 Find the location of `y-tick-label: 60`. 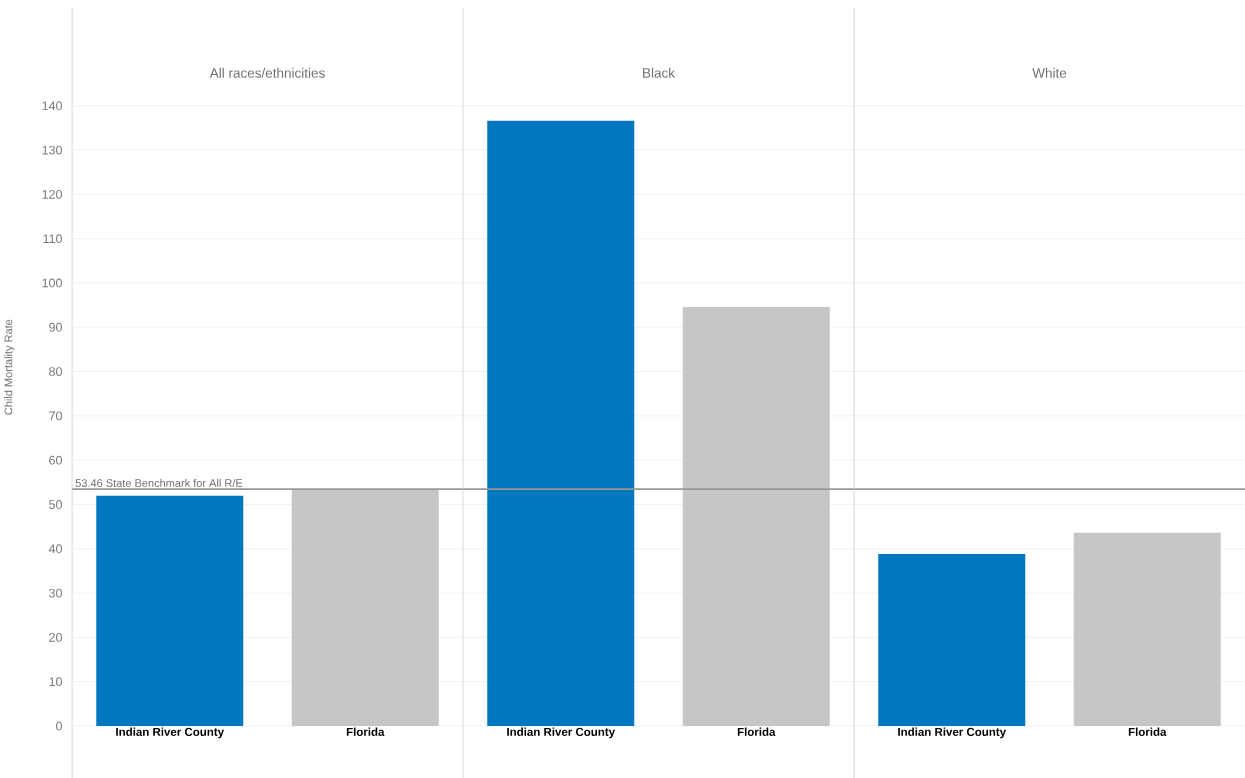

y-tick-label: 60 is located at coordinates (55, 460).